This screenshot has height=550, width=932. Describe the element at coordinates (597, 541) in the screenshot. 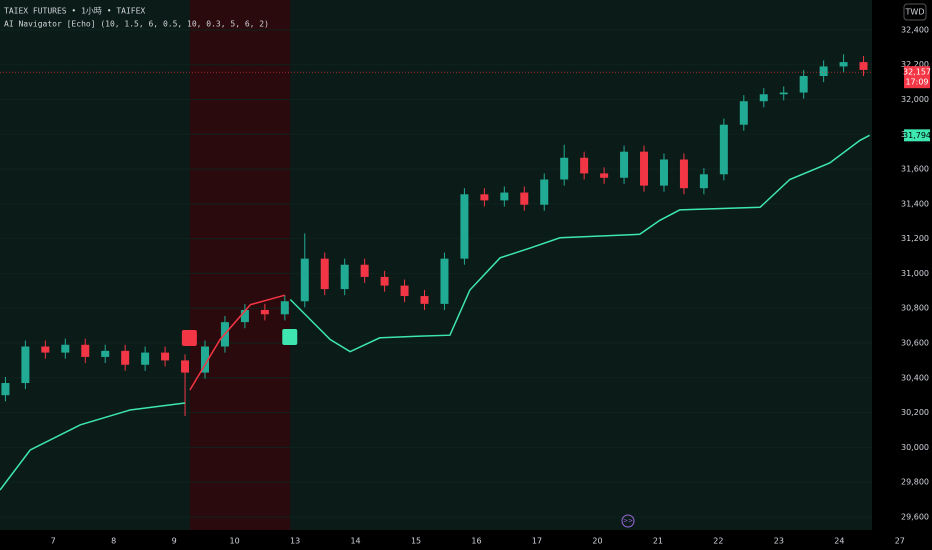

I see `x-tick-label: 20` at that location.